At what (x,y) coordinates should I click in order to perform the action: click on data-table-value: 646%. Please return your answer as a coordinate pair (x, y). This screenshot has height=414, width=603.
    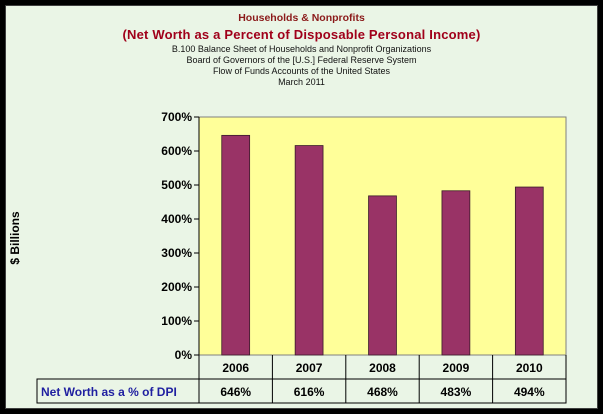
    Looking at the image, I should click on (235, 392).